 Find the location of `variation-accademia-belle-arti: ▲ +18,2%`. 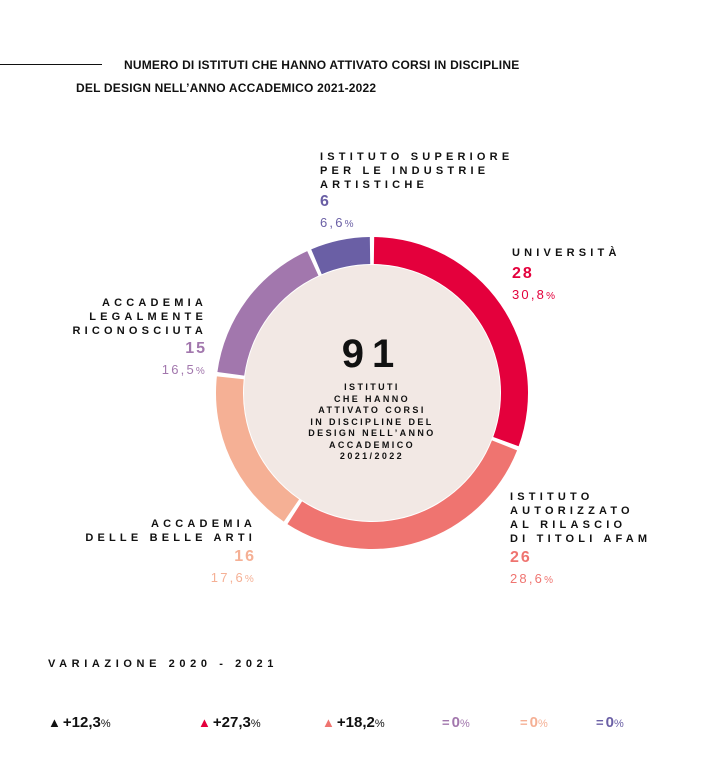

variation-accademia-belle-arti: ▲ +18,2% is located at coordinates (353, 722).